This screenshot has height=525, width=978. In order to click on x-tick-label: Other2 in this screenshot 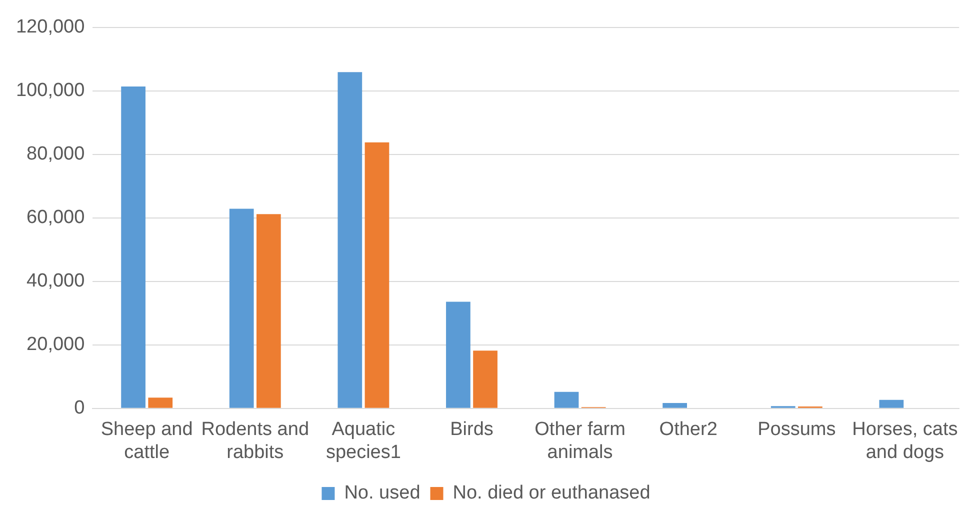, I will do `click(688, 429)`.